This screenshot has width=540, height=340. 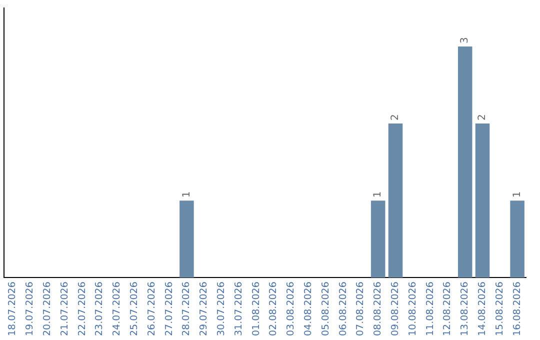 What do you see at coordinates (100, 309) in the screenshot?
I see `x-tick-label: 23.07.2026` at bounding box center [100, 309].